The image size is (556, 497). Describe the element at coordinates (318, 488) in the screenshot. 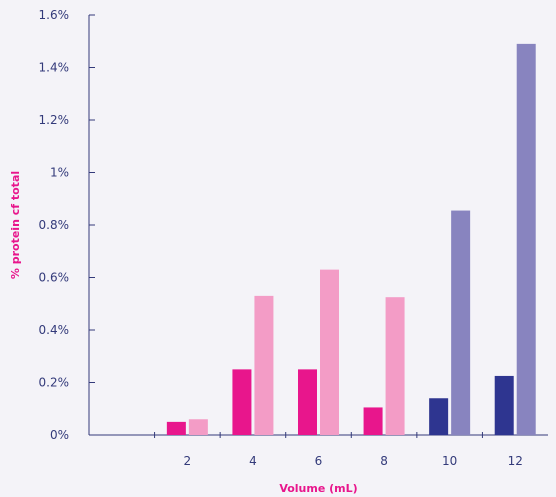

I see `x-axis-title: Volume (mL)` at that location.